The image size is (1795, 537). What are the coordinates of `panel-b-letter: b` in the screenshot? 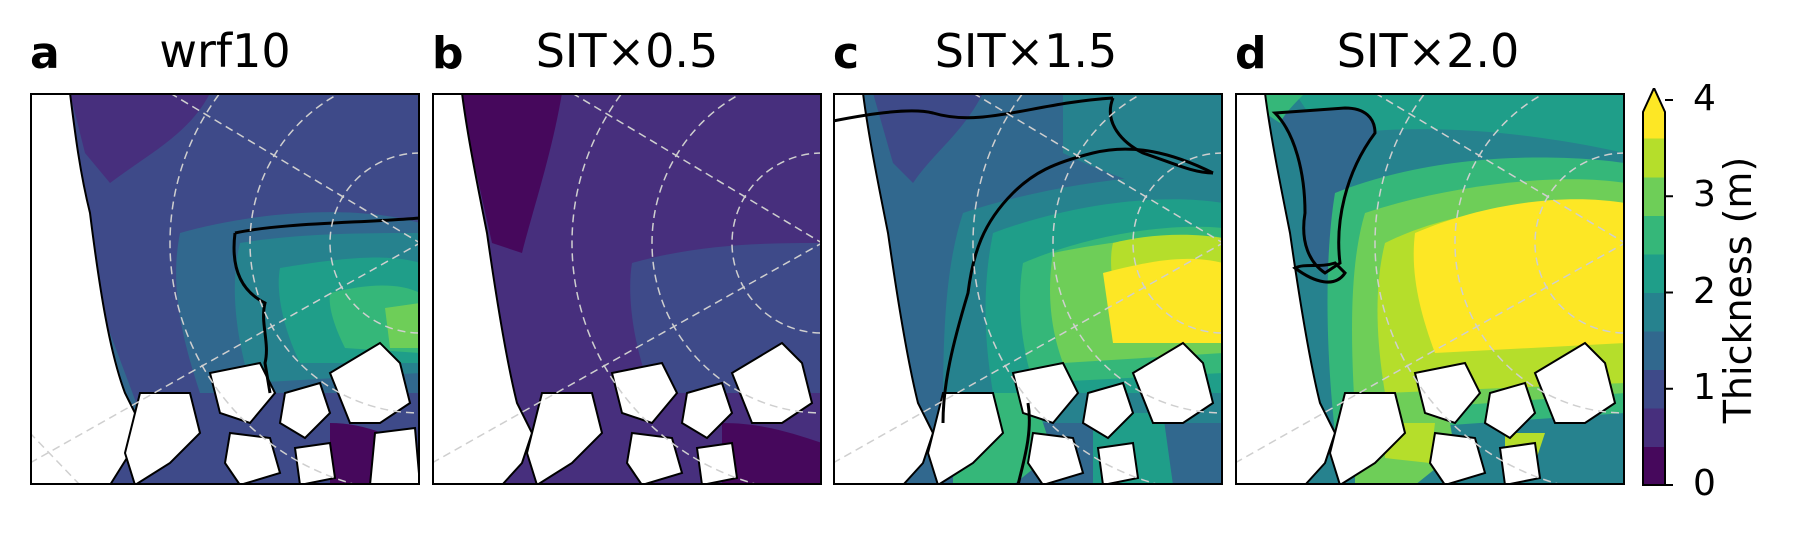 It's located at (448, 53).